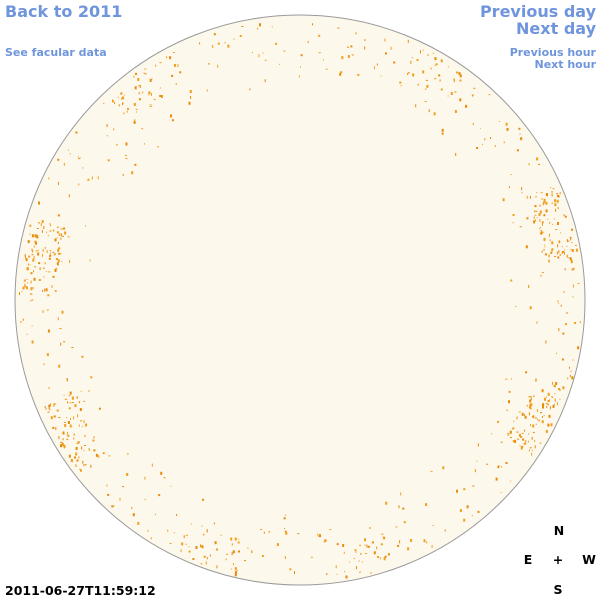 The height and width of the screenshot is (600, 600). Describe the element at coordinates (559, 530) in the screenshot. I see `compass-north: N` at that location.